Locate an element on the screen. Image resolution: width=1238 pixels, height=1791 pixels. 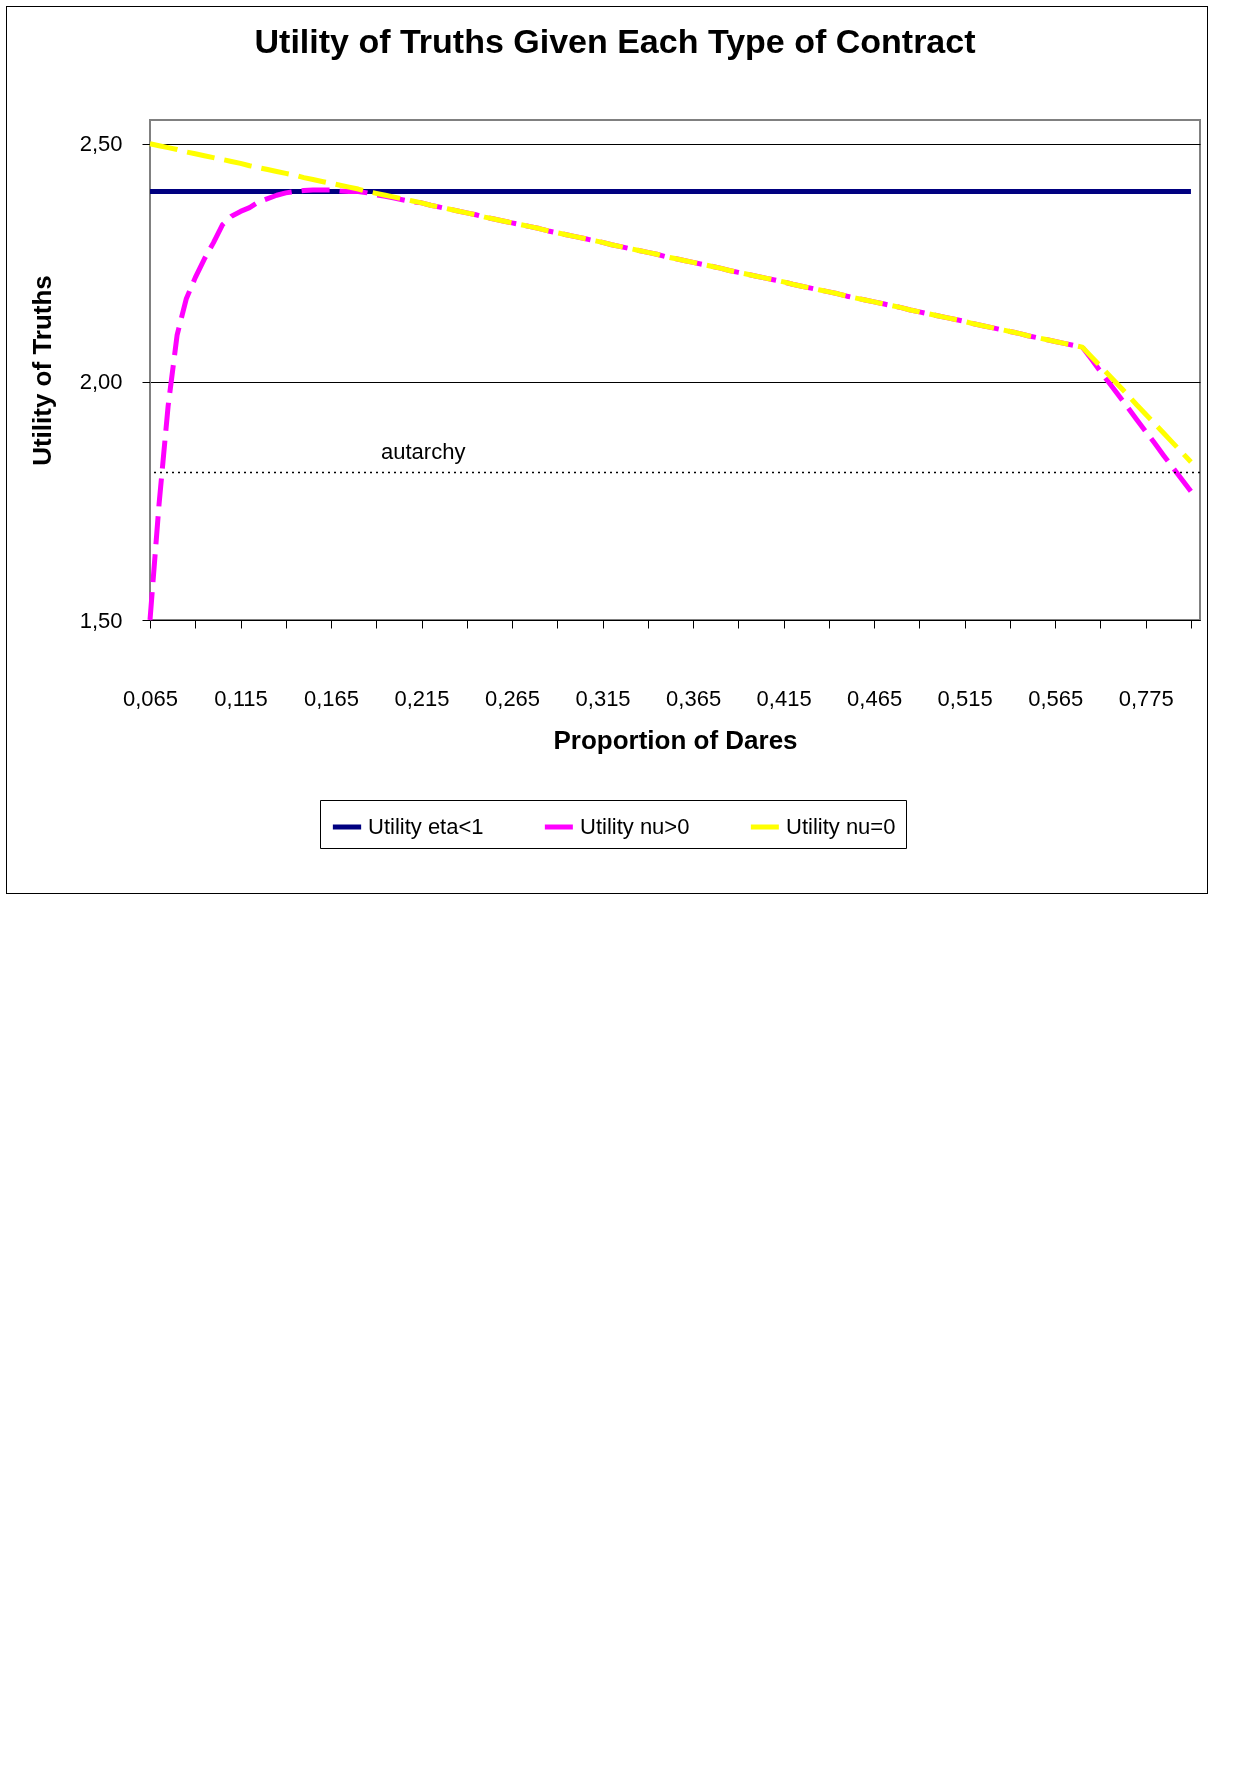
chart-title: Utility of Truths Given Each Type of Contract is located at coordinates (615, 41).